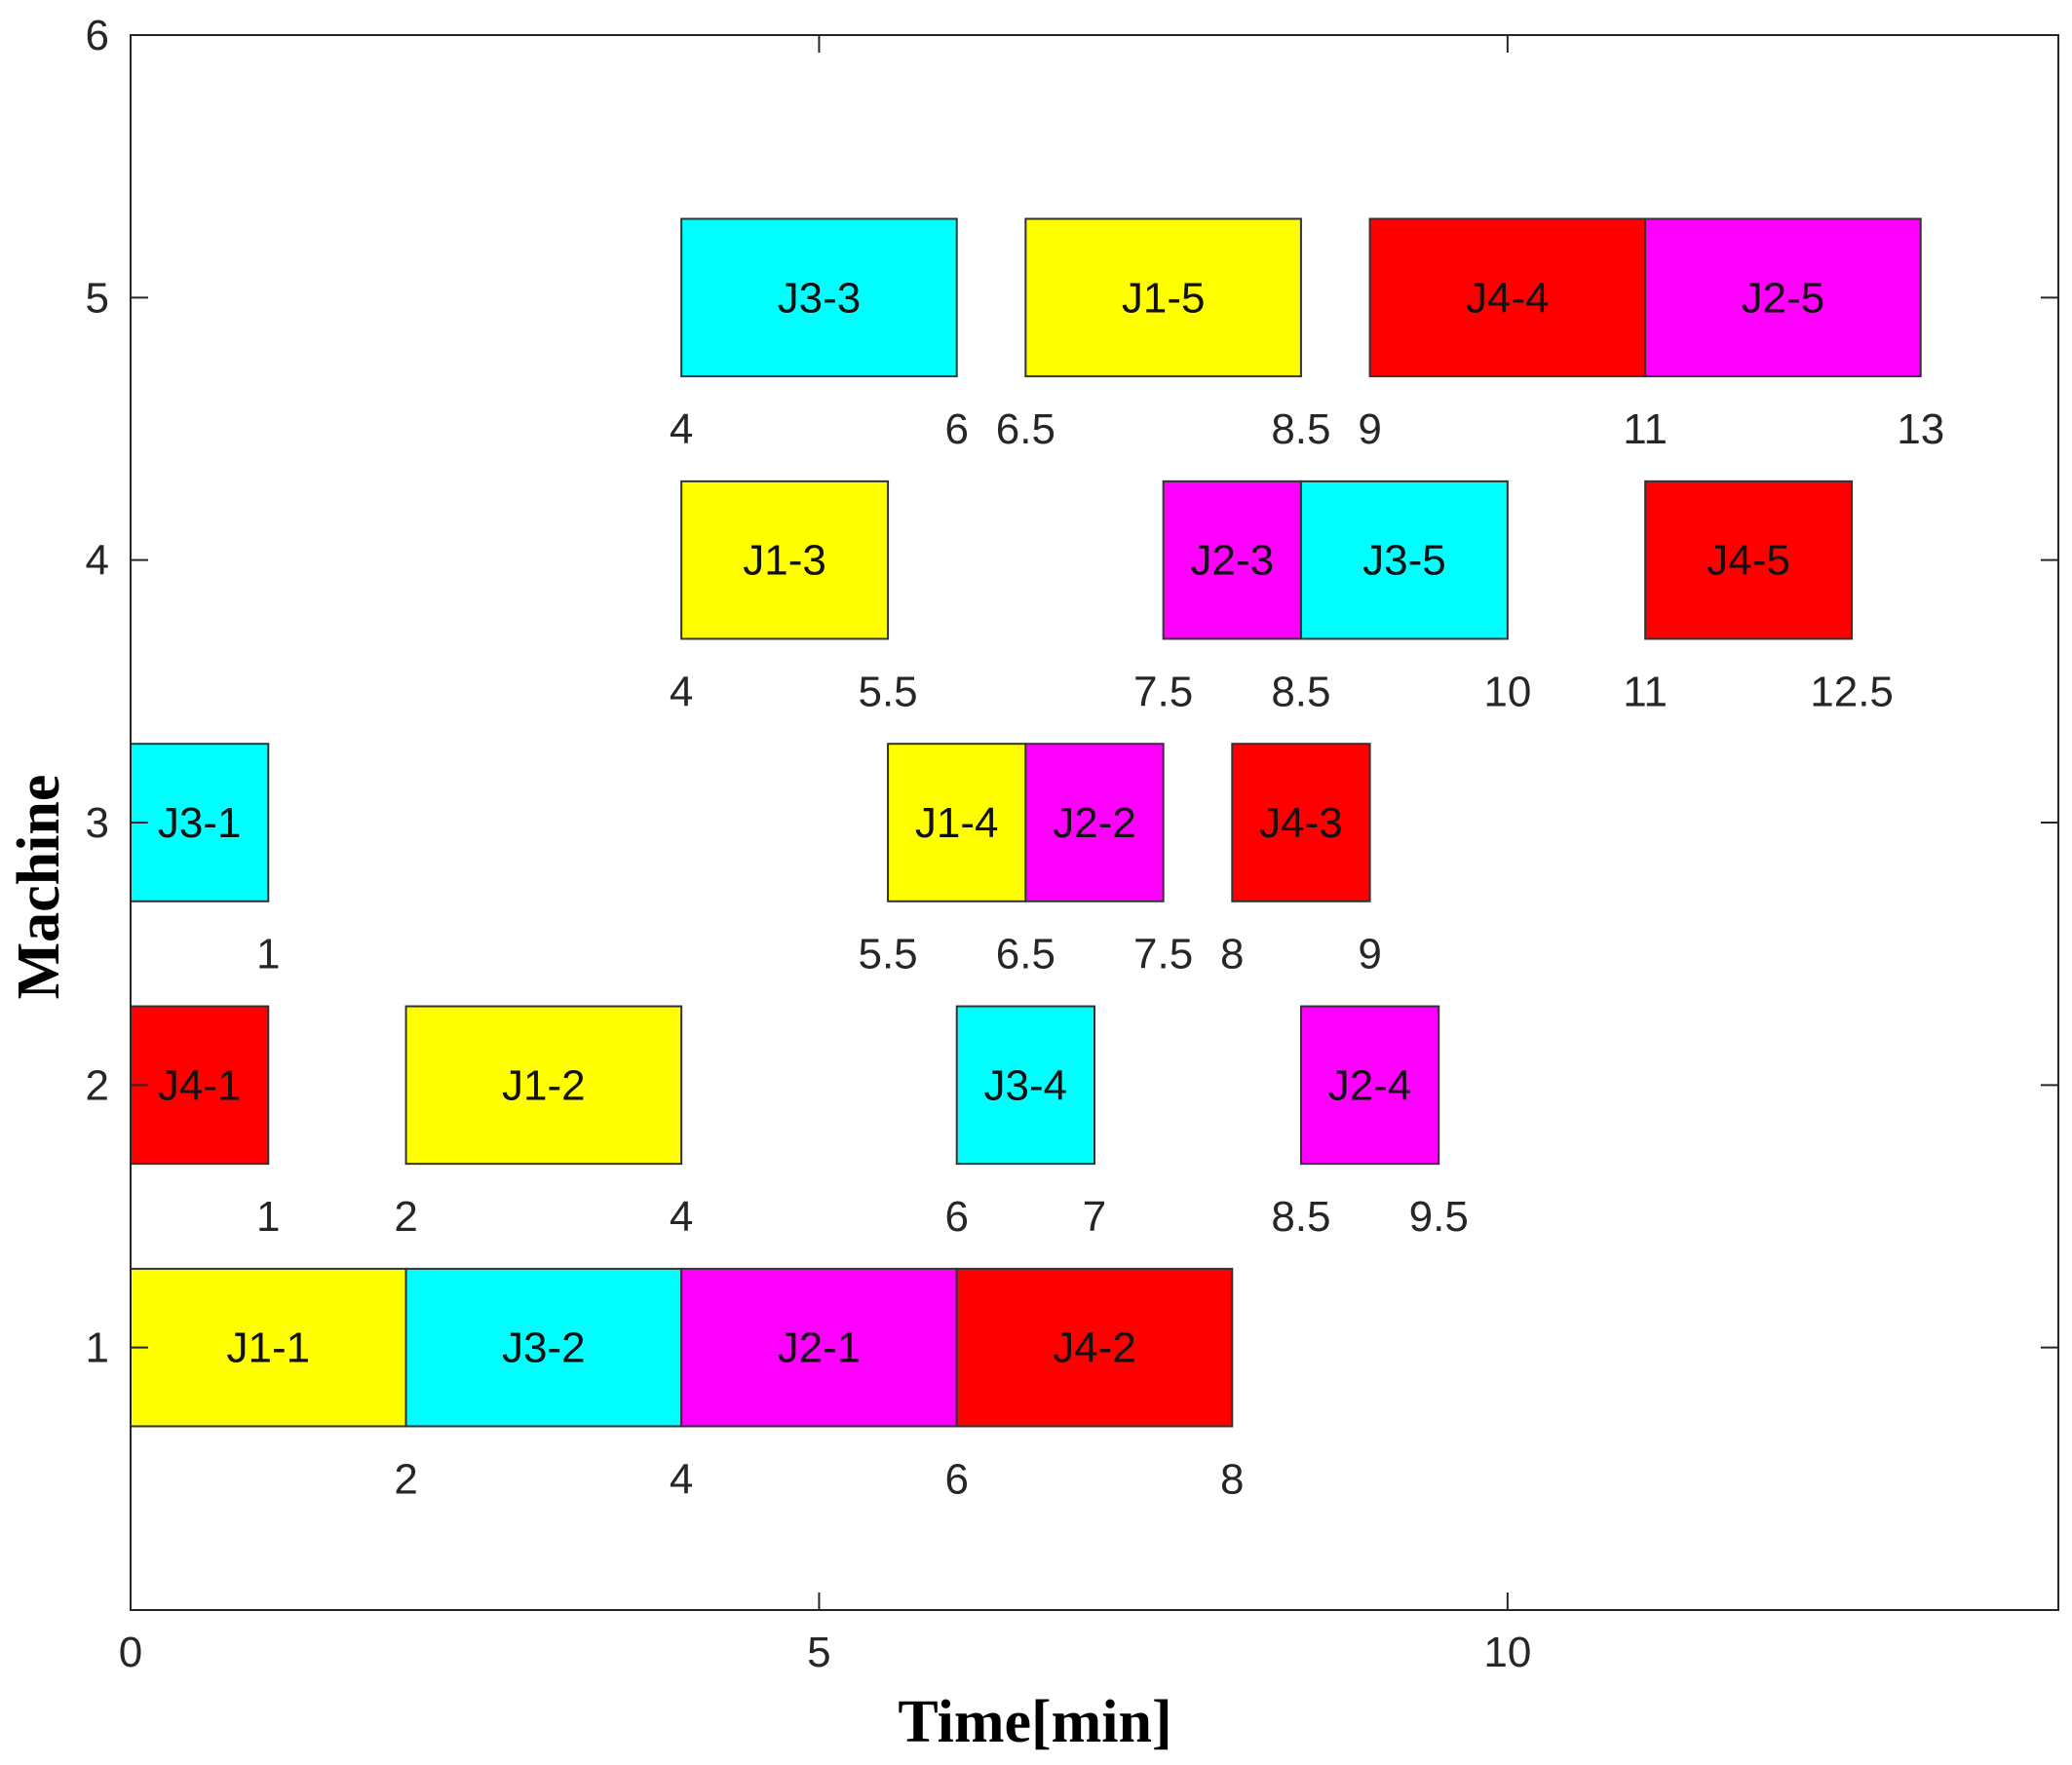 The image size is (2072, 1765). Describe the element at coordinates (97, 1085) in the screenshot. I see `y-tick-label: 2` at that location.